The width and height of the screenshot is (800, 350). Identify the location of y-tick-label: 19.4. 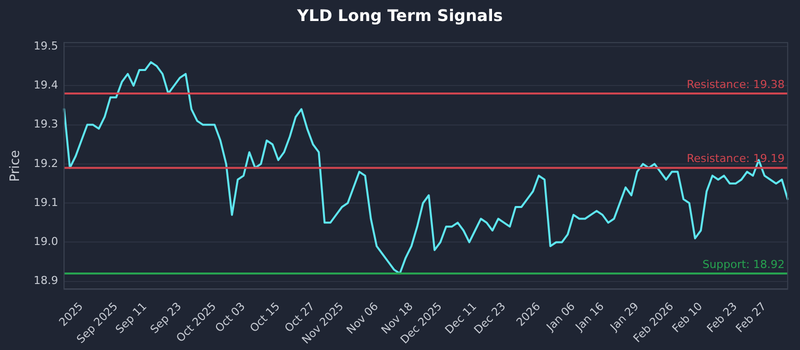
(46, 85).